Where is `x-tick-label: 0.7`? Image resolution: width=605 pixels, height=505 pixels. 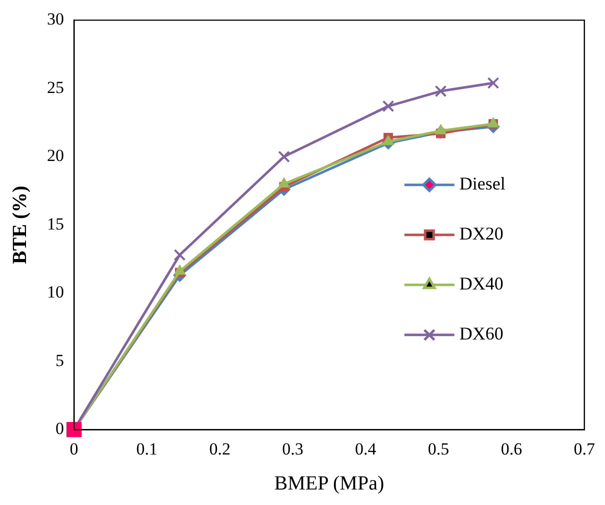 x-tick-label: 0.7 is located at coordinates (585, 448).